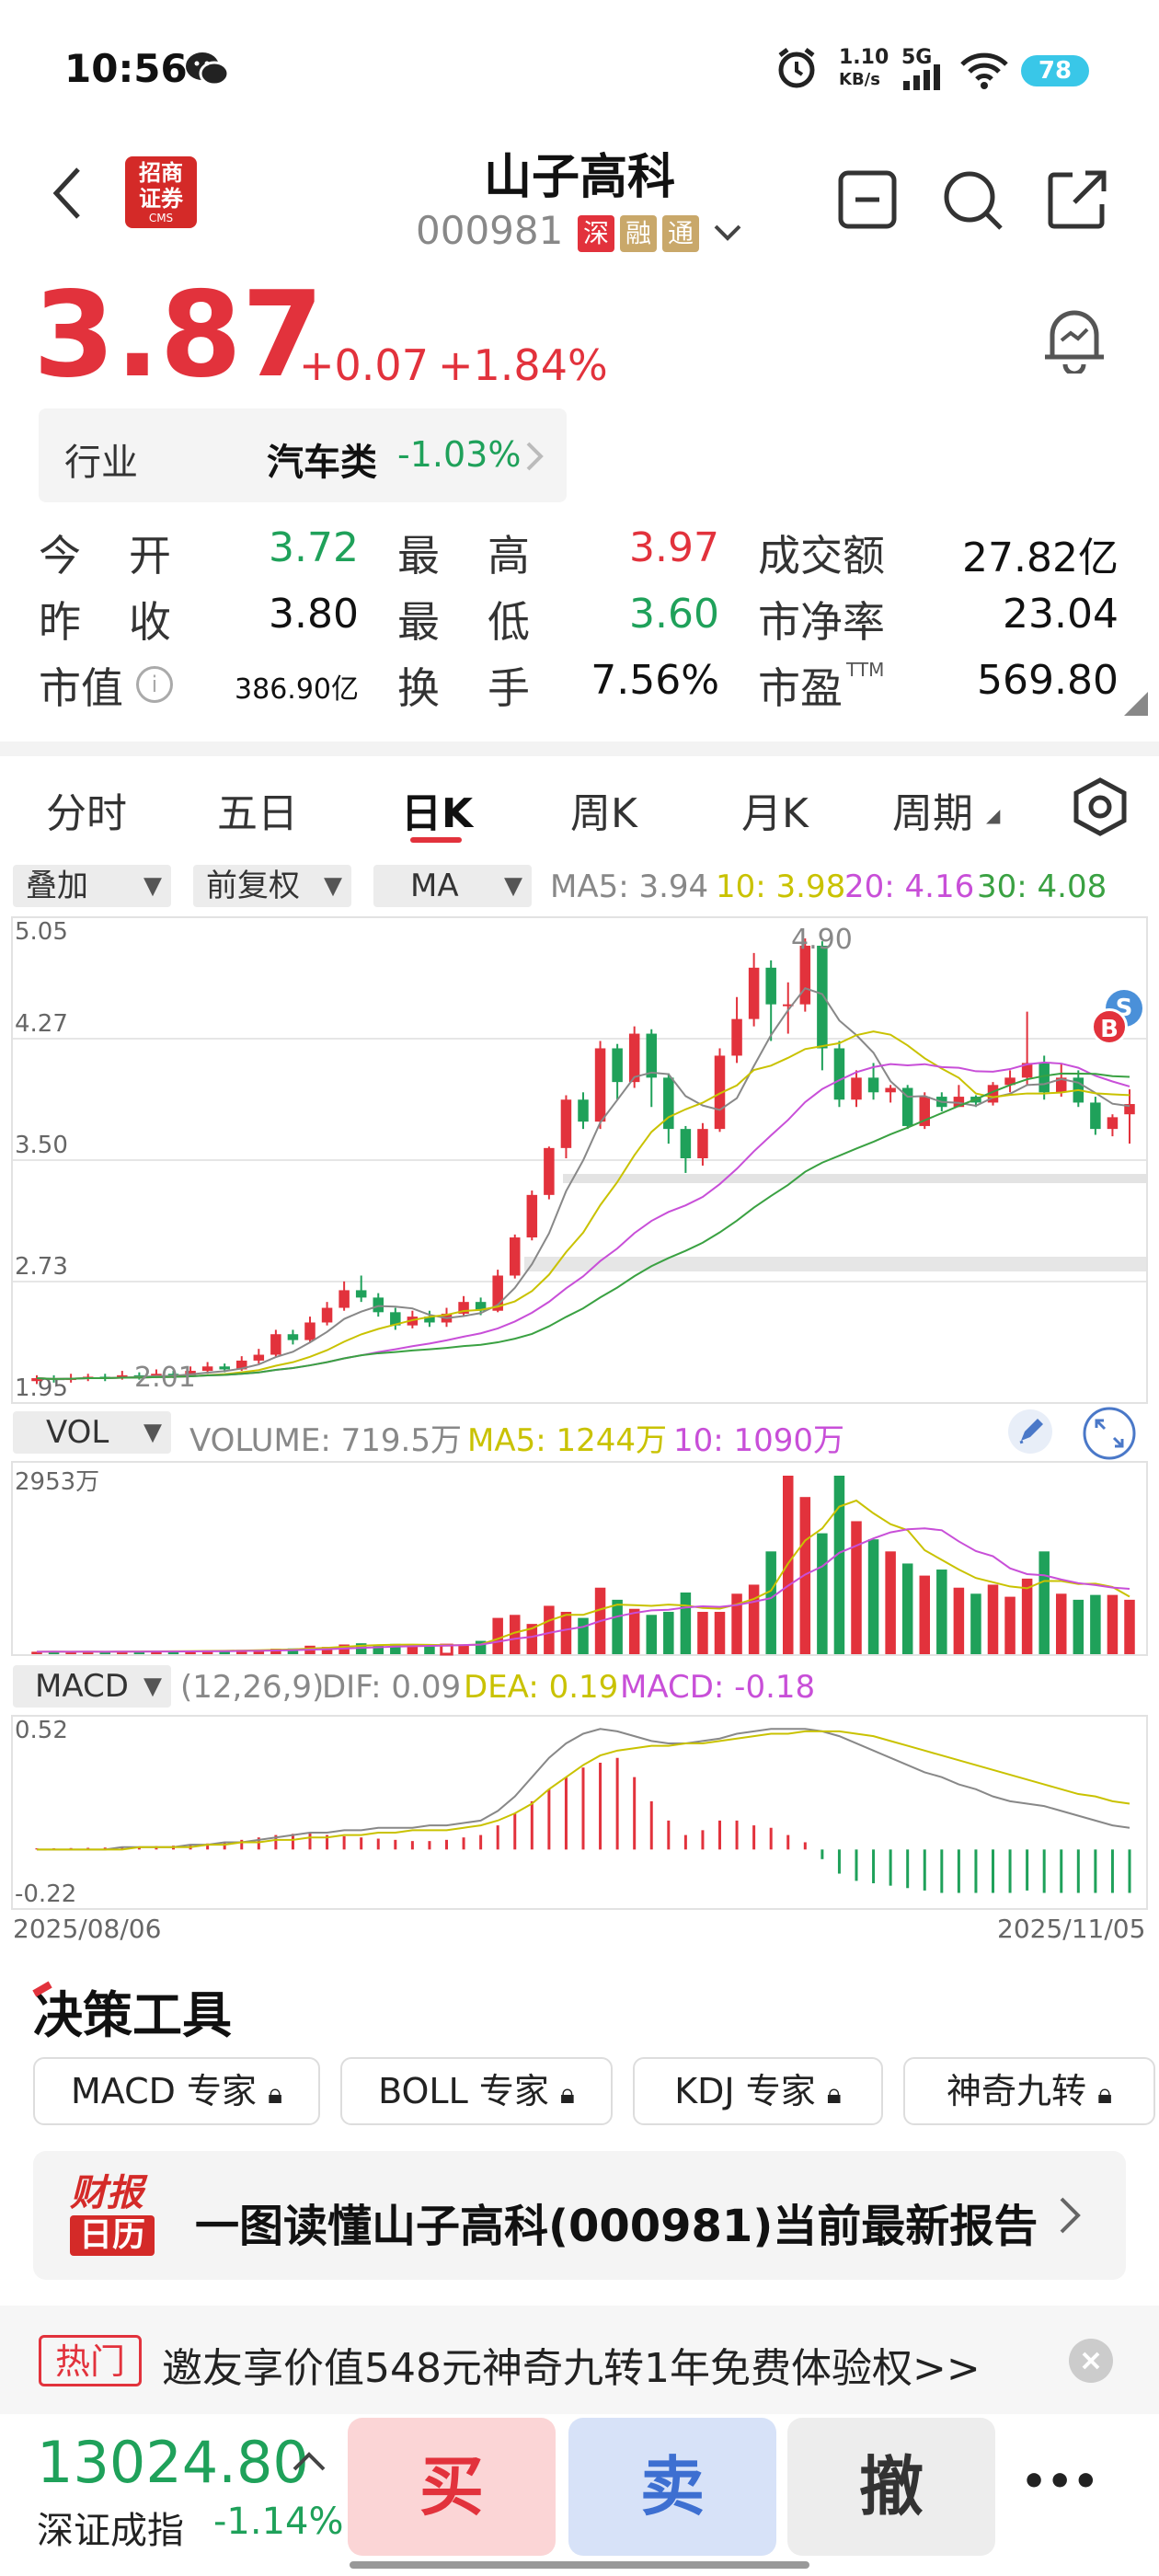  I want to click on tab-2: 日K, so click(437, 813).